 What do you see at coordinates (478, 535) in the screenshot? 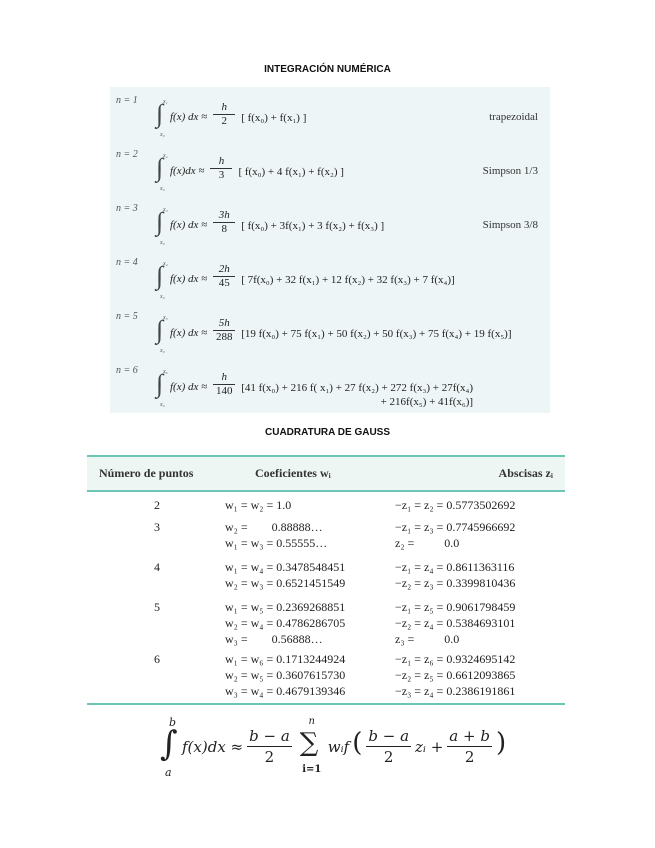
I see `abscissas: −z₁ = z₃ = 0.7745966692 z₂ = 0.0` at bounding box center [478, 535].